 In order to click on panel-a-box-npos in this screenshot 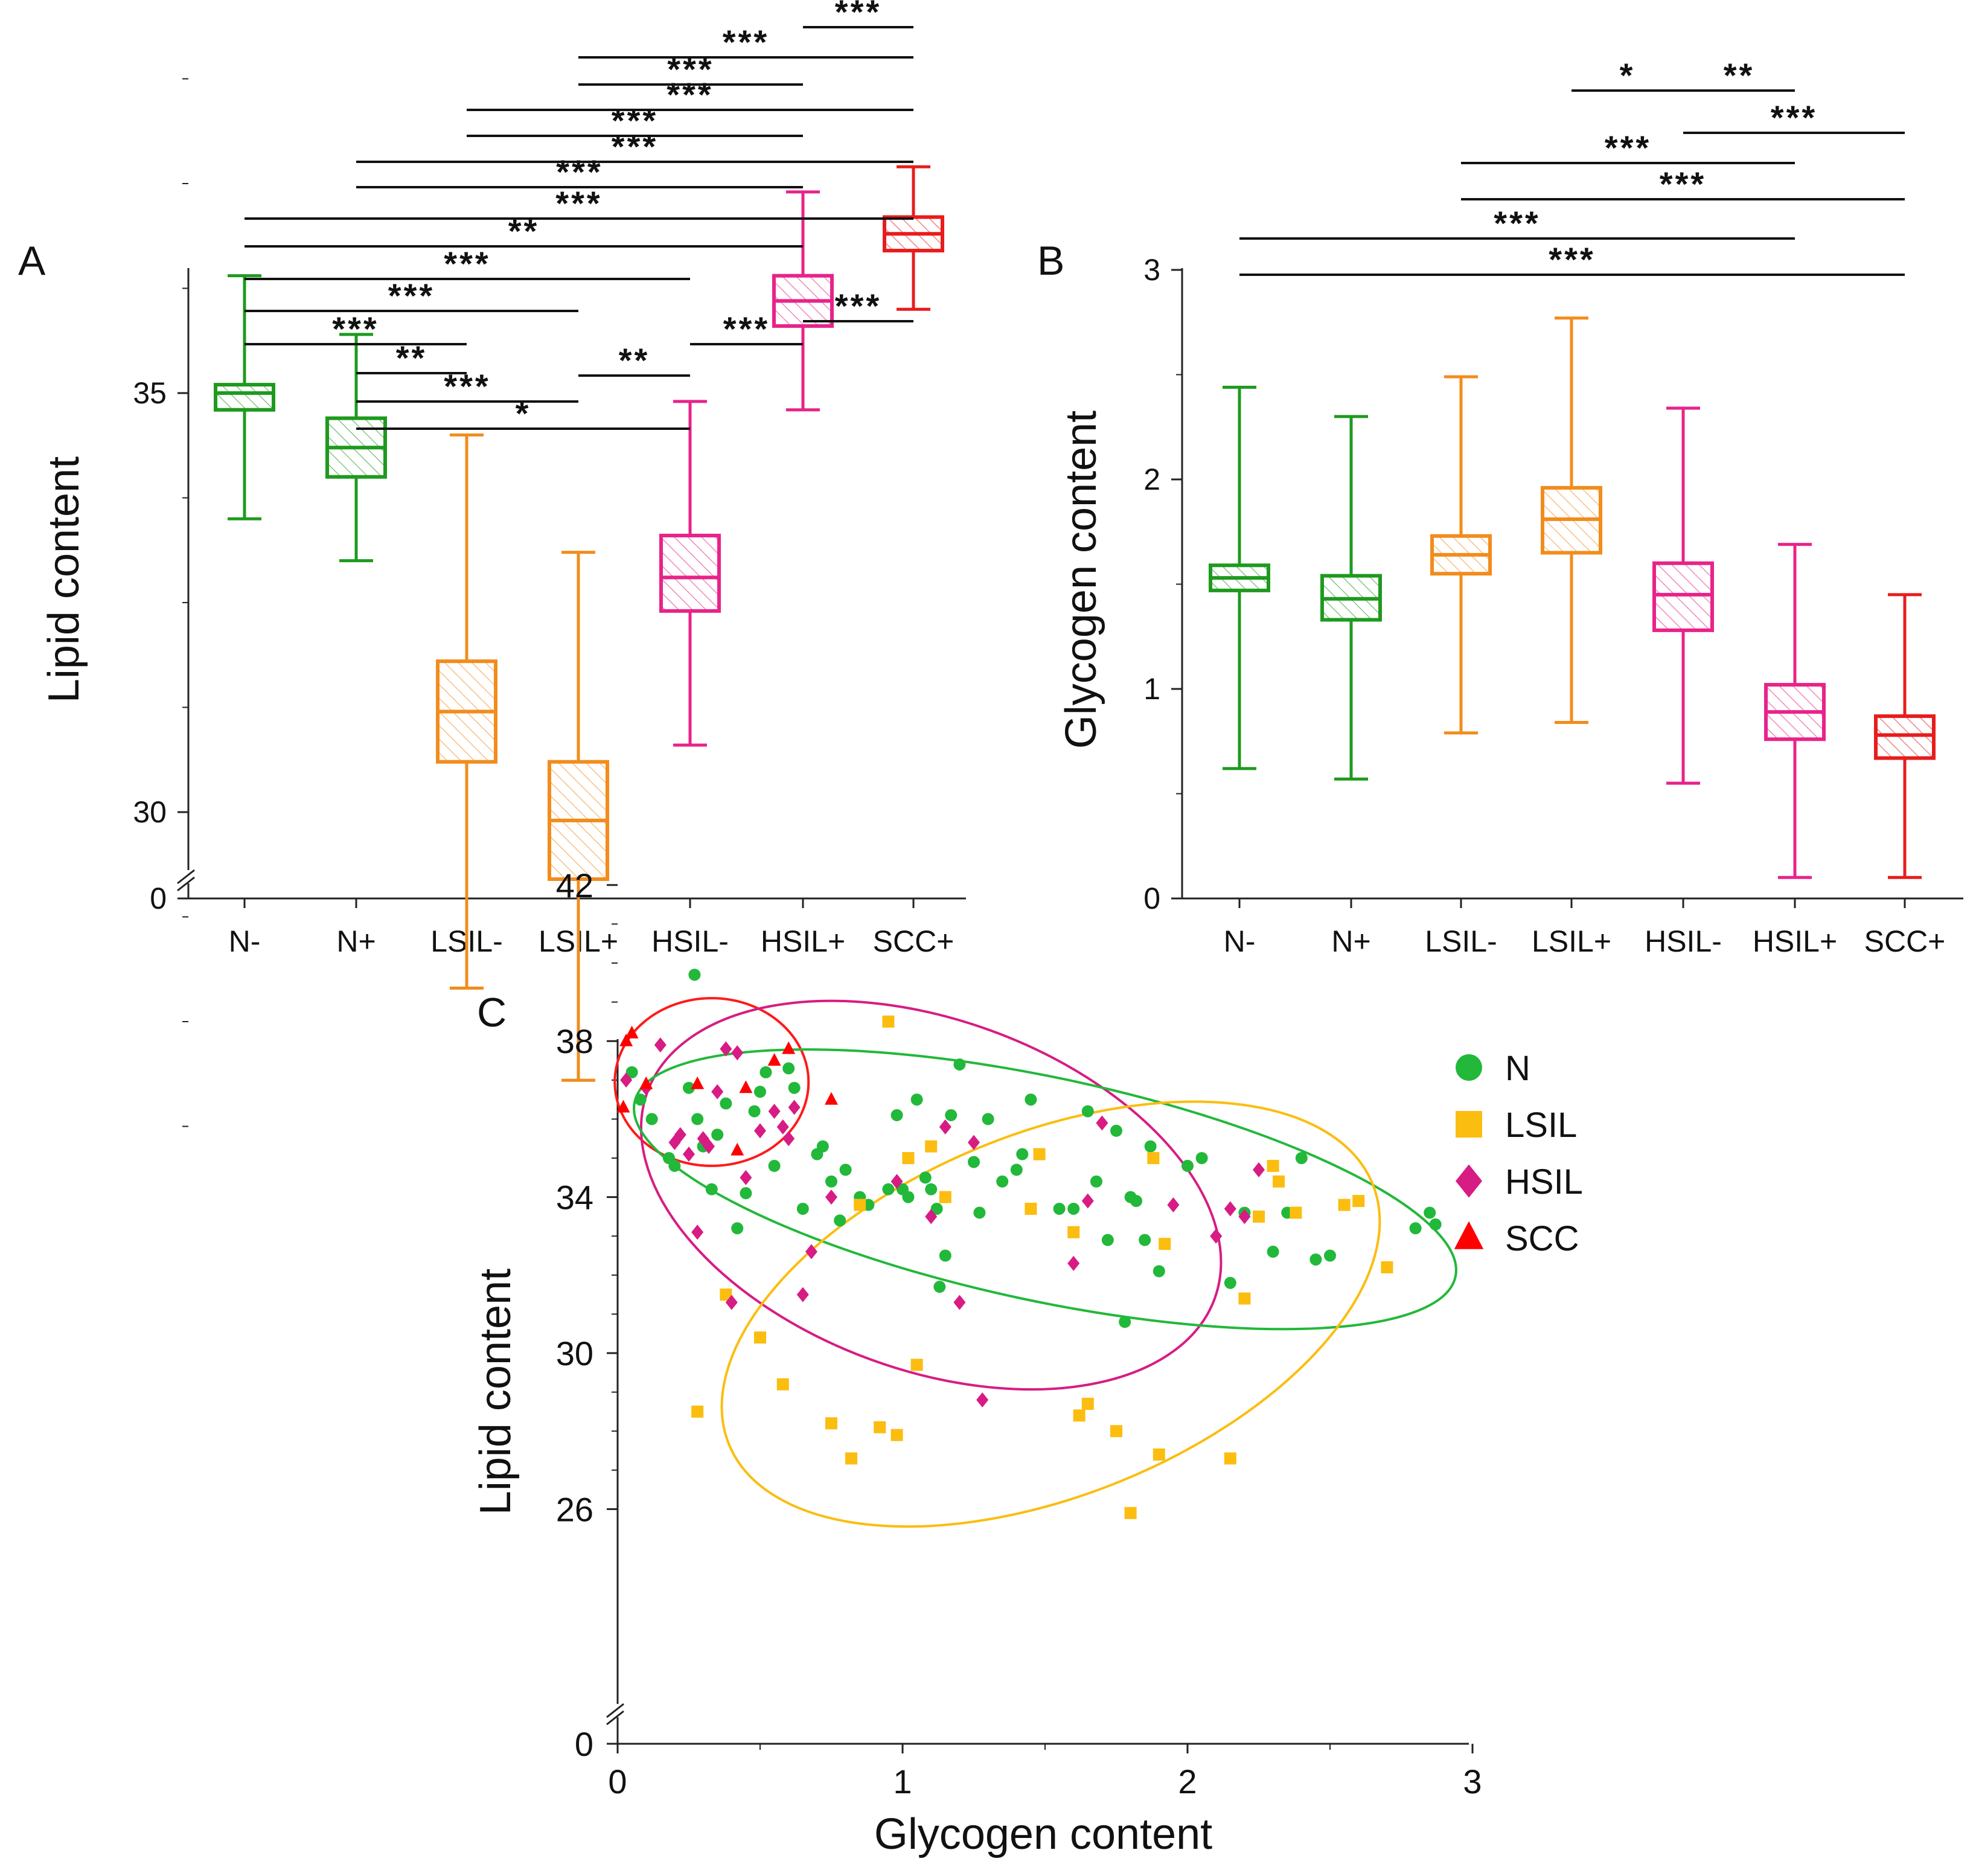, I will do `click(356, 448)`.